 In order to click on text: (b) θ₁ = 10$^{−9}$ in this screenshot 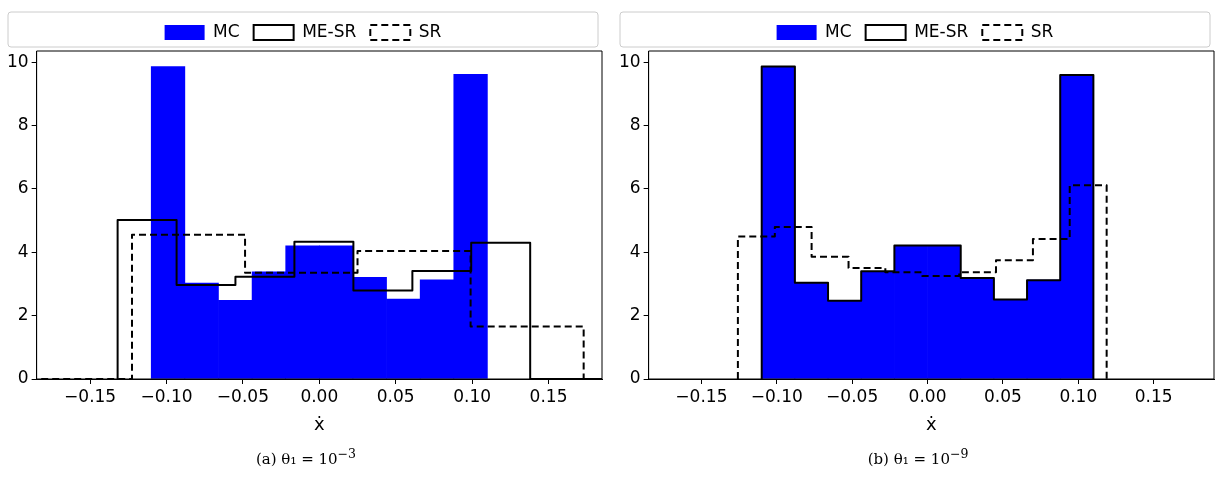, I will do `click(918, 457)`.